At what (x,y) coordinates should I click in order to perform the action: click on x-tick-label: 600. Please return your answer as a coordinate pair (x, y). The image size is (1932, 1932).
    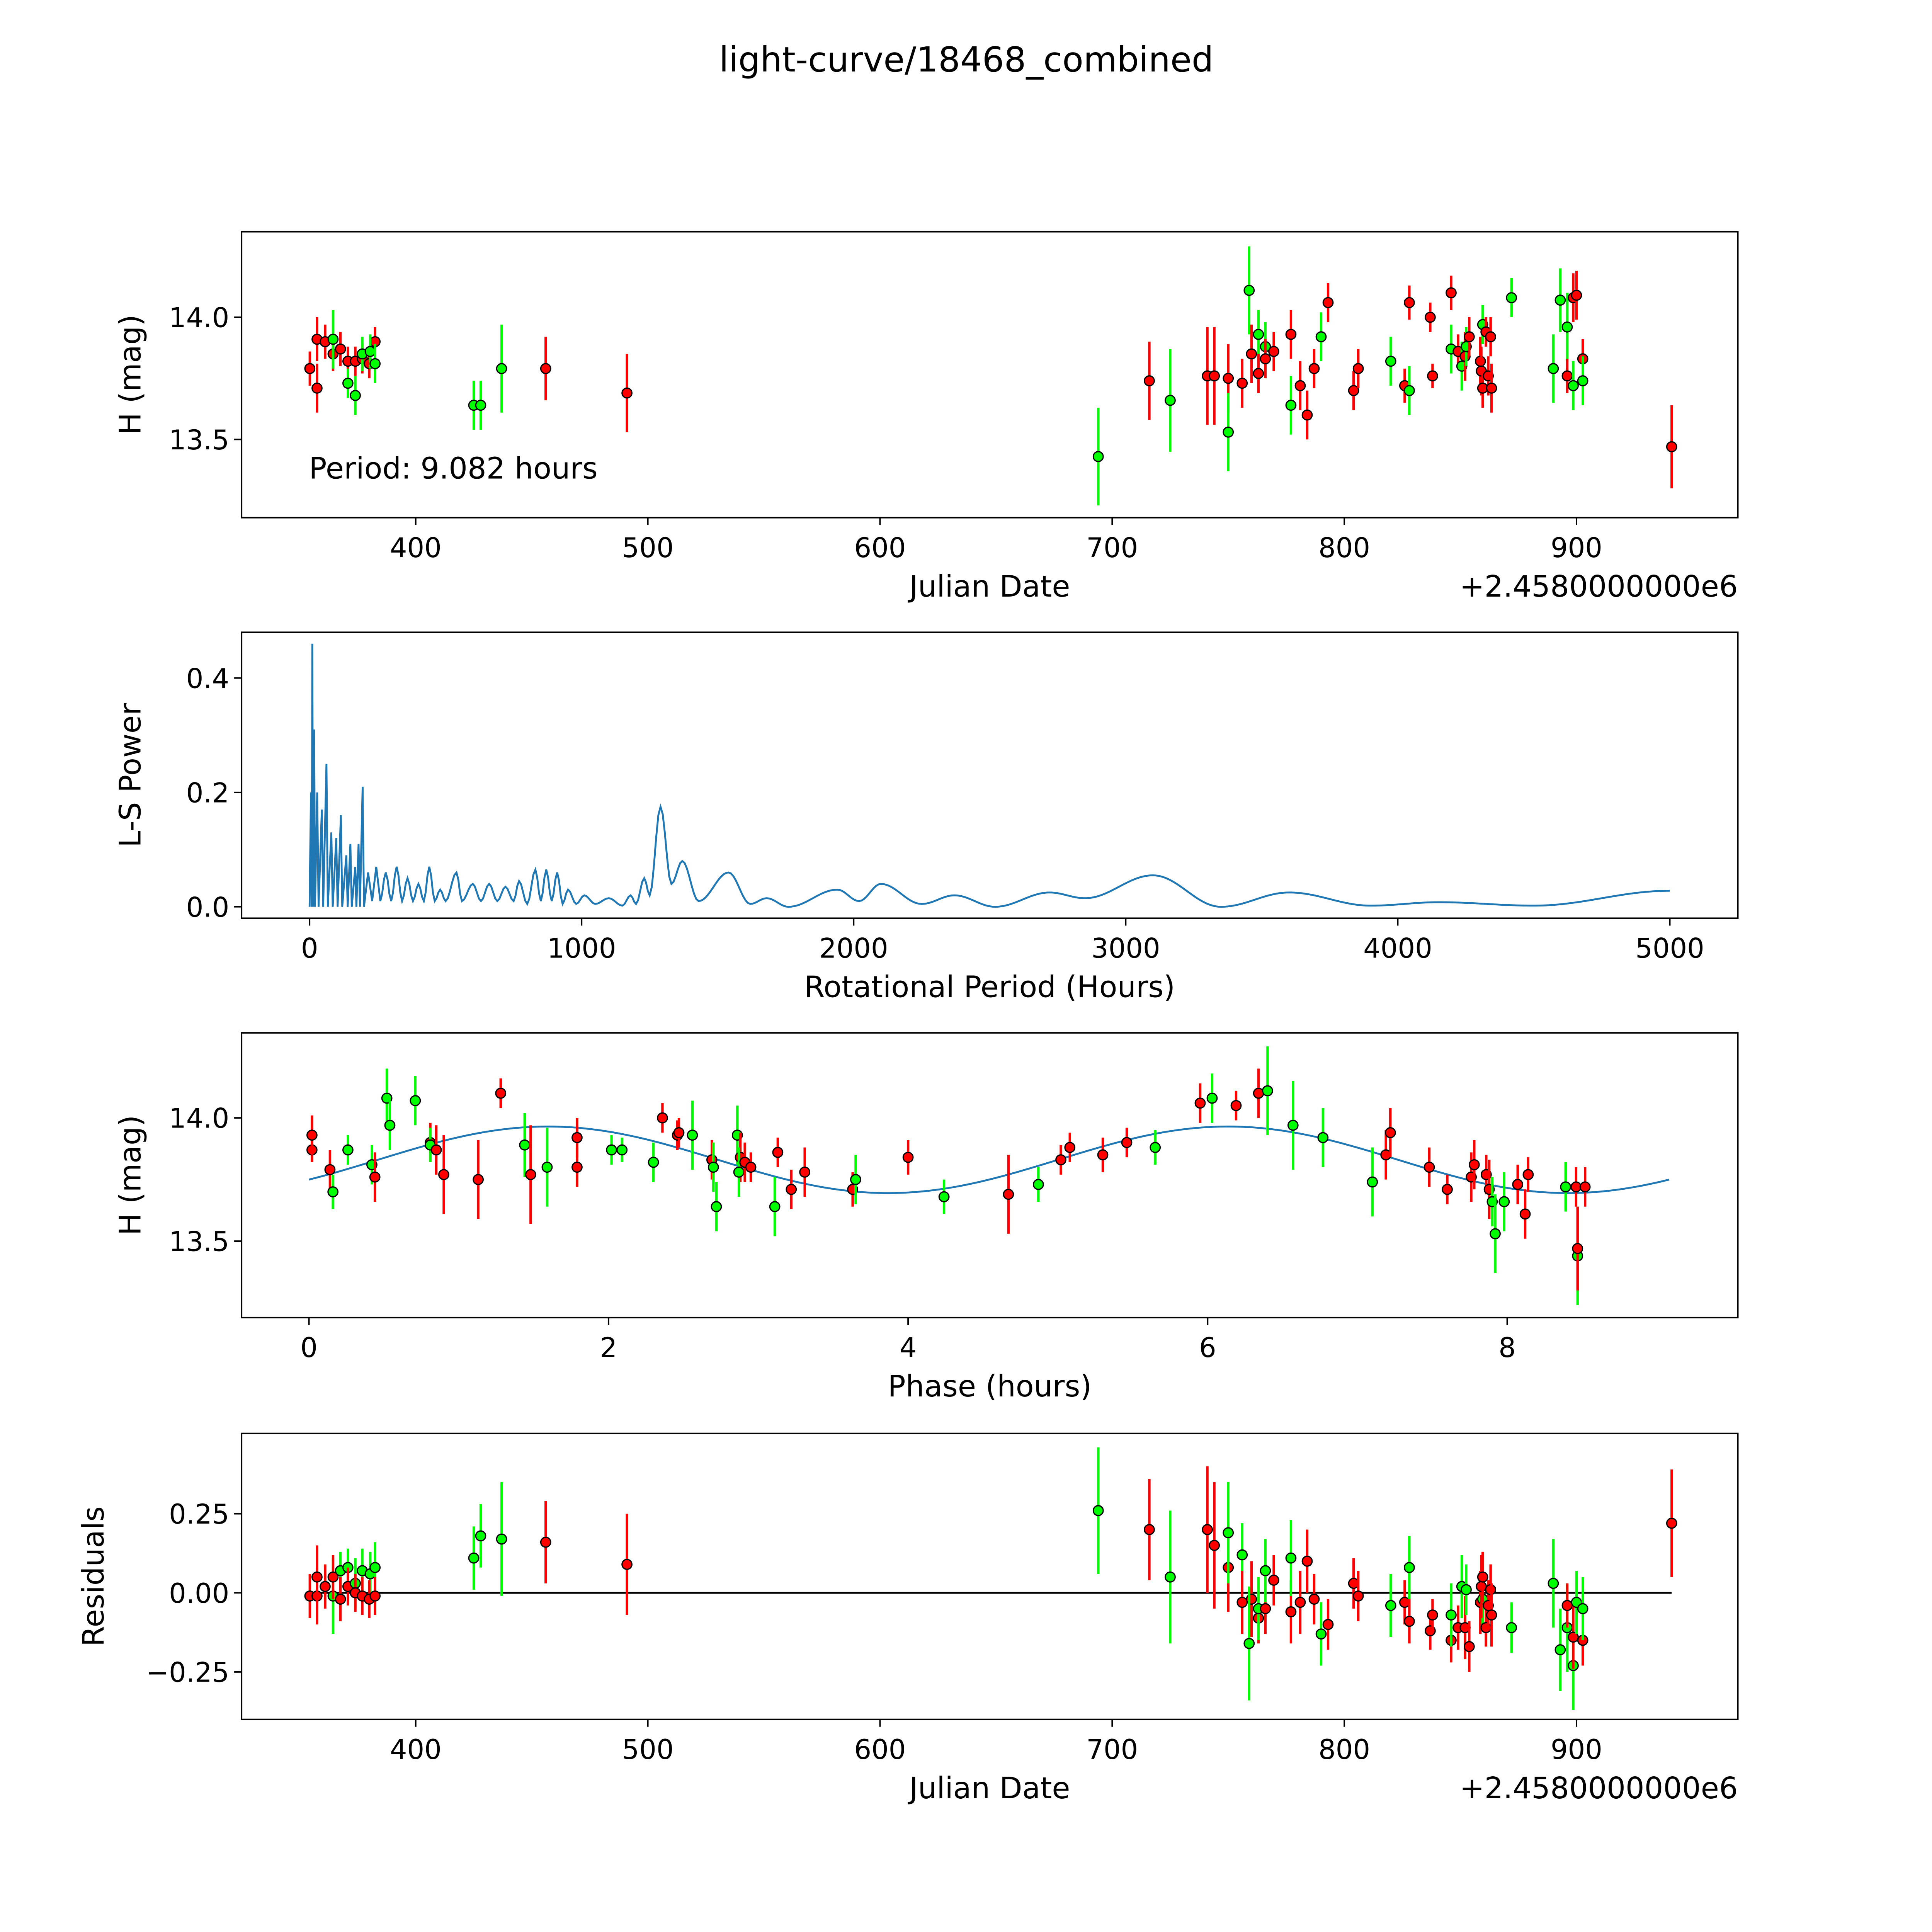
    Looking at the image, I should click on (880, 548).